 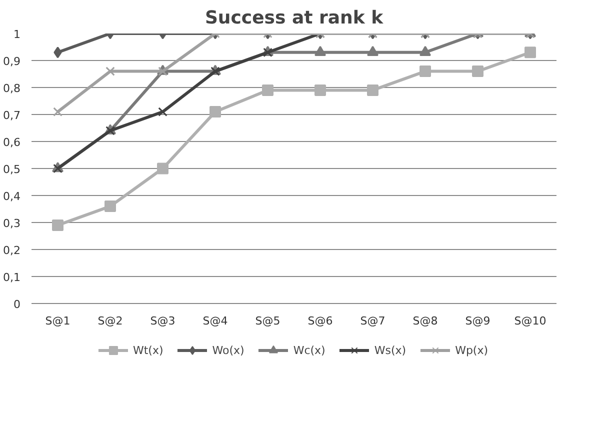 I want to click on x-tick-label: S@10, so click(x=530, y=321).